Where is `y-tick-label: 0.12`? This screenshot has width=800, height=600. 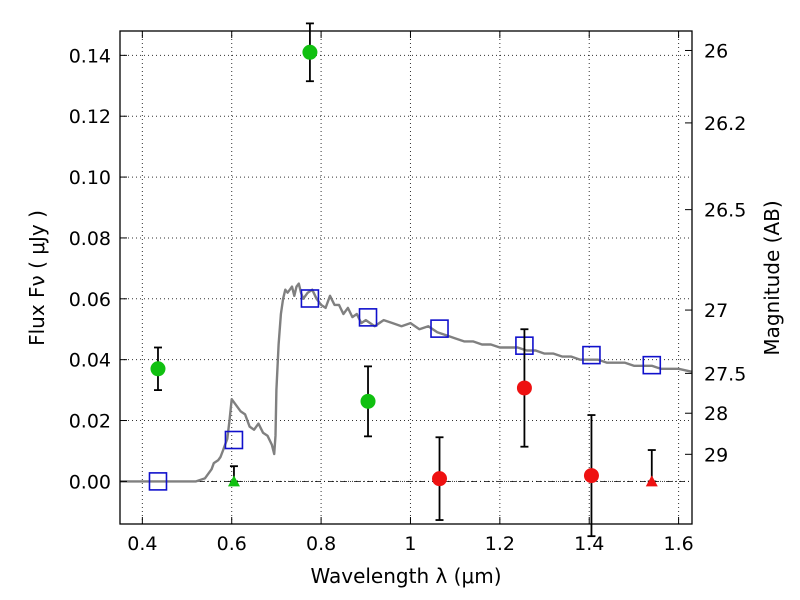
y-tick-label: 0.12 is located at coordinates (90, 117).